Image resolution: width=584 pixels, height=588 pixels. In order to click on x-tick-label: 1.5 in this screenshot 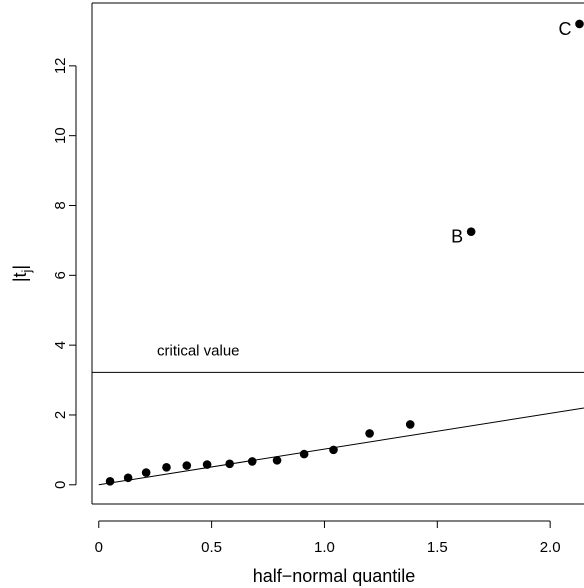, I will do `click(437, 547)`.